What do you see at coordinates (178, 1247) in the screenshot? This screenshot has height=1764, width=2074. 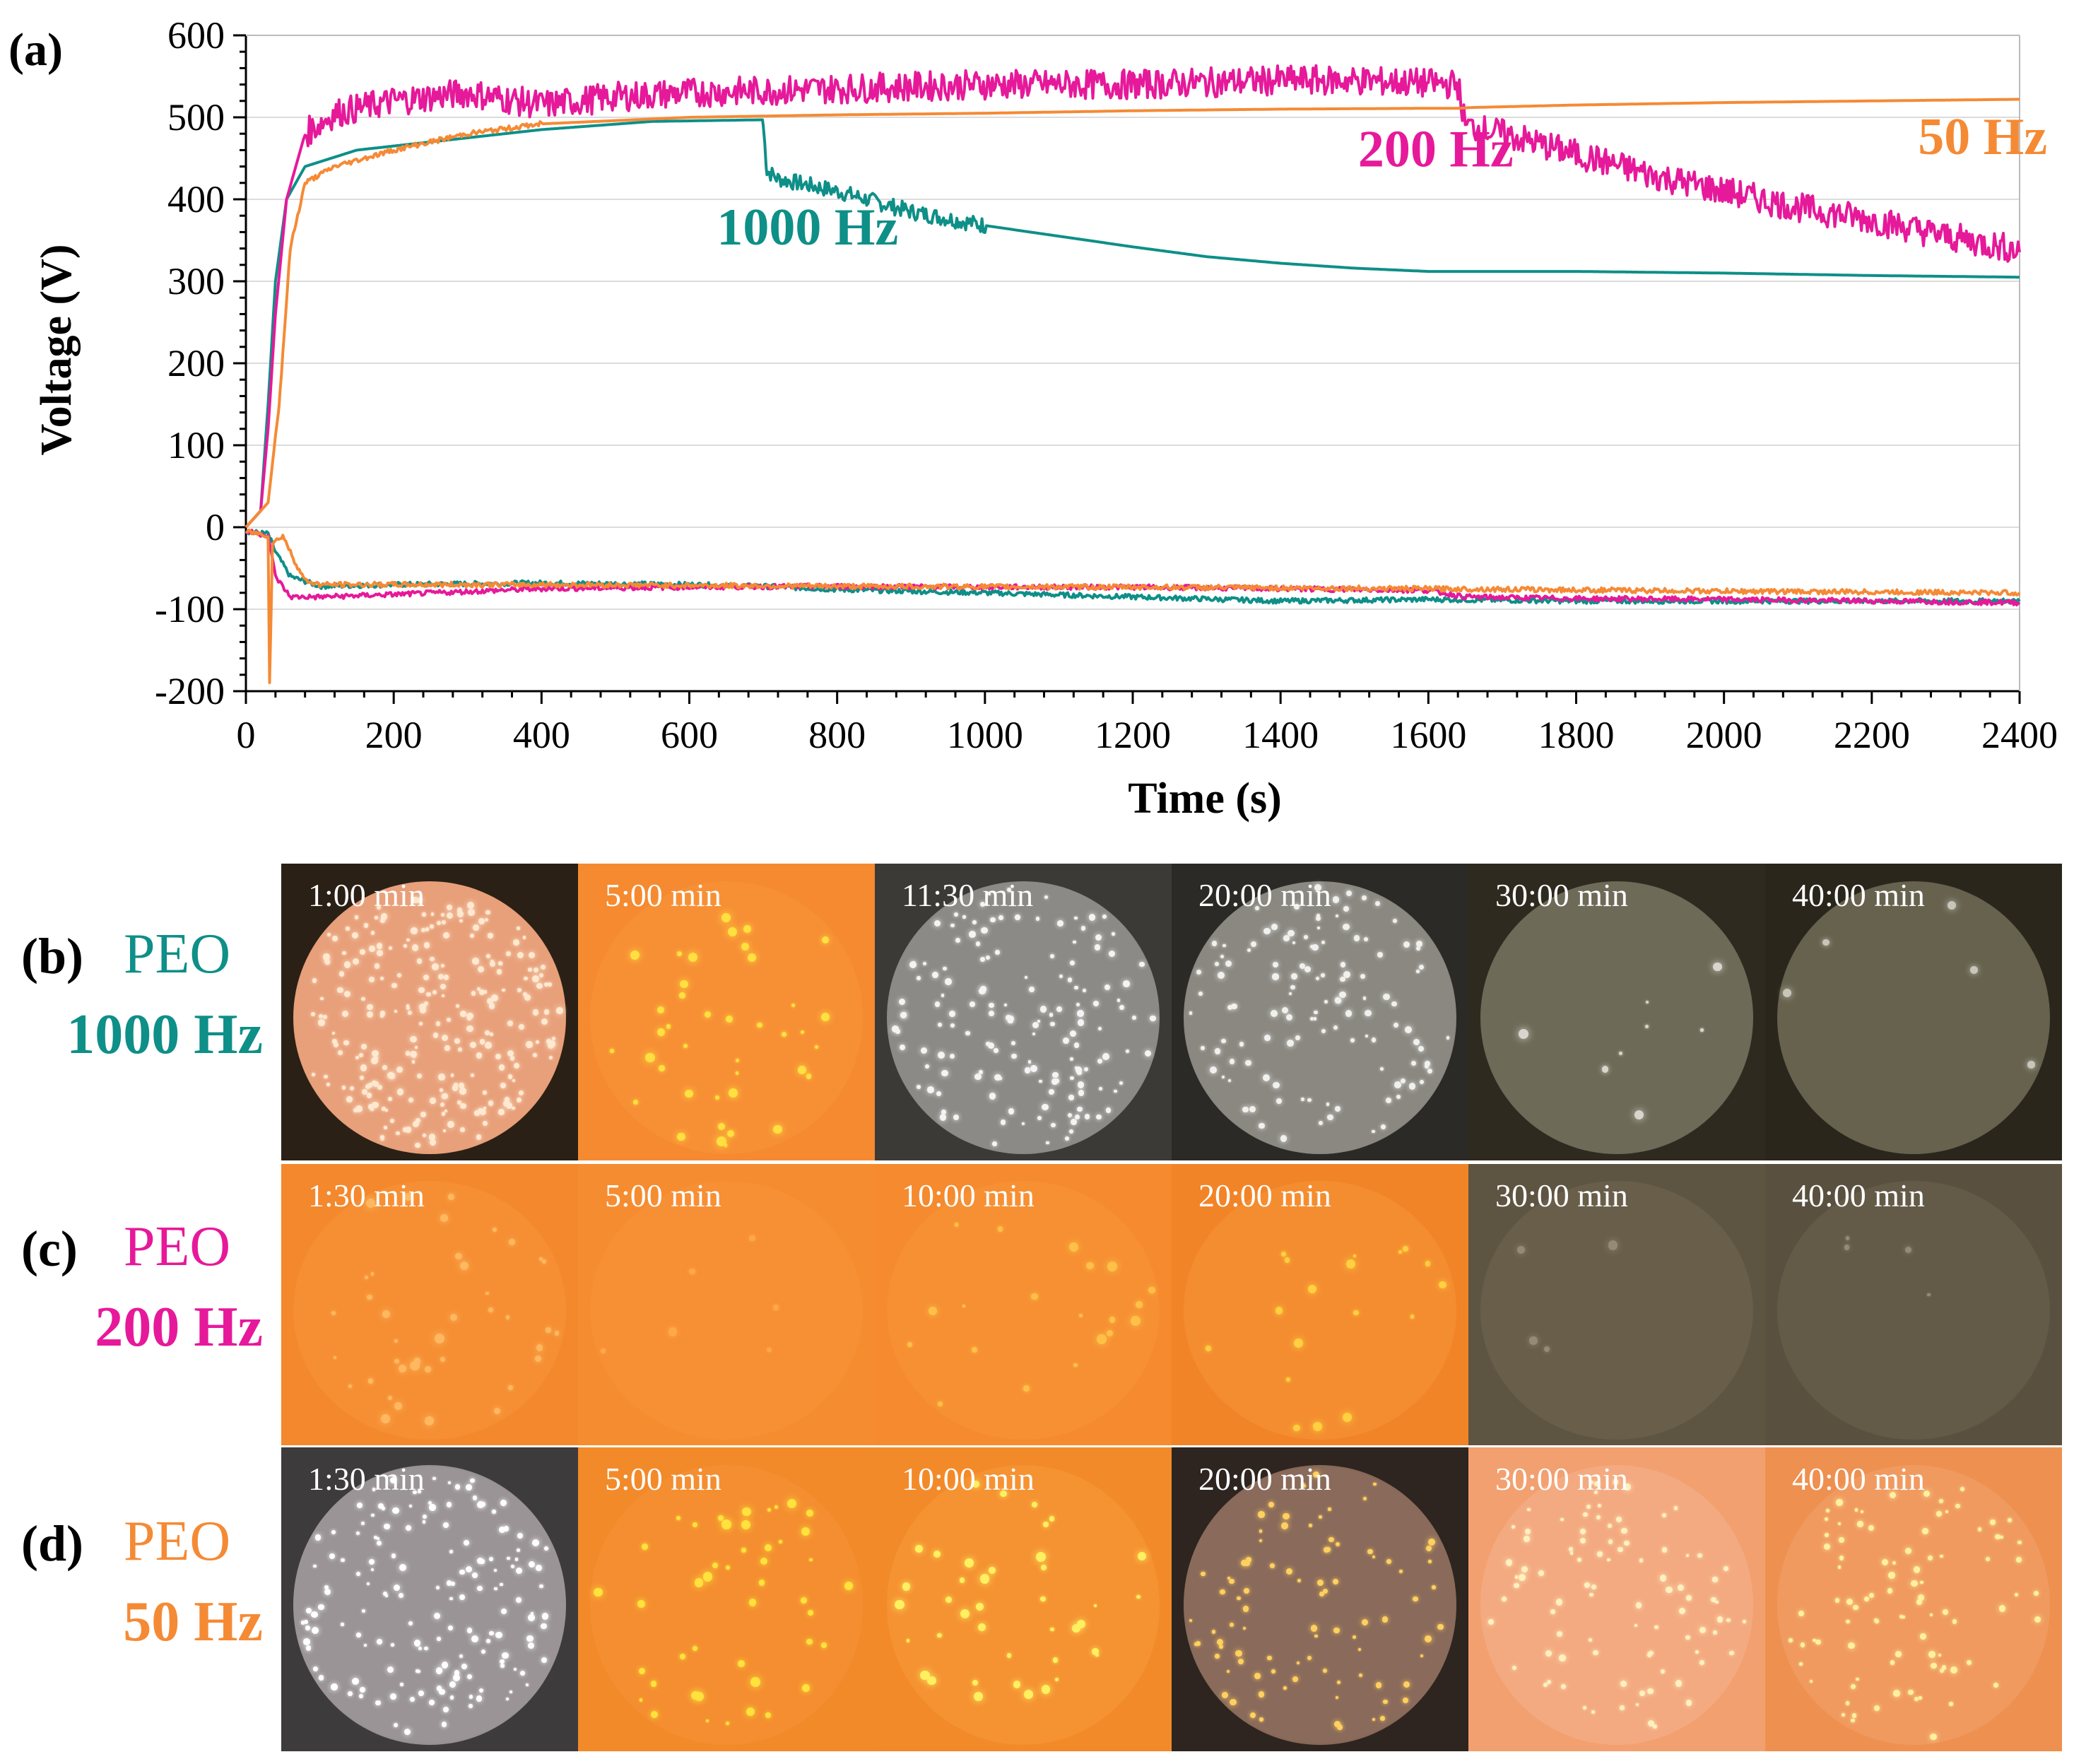 I see `row-name: PEO` at bounding box center [178, 1247].